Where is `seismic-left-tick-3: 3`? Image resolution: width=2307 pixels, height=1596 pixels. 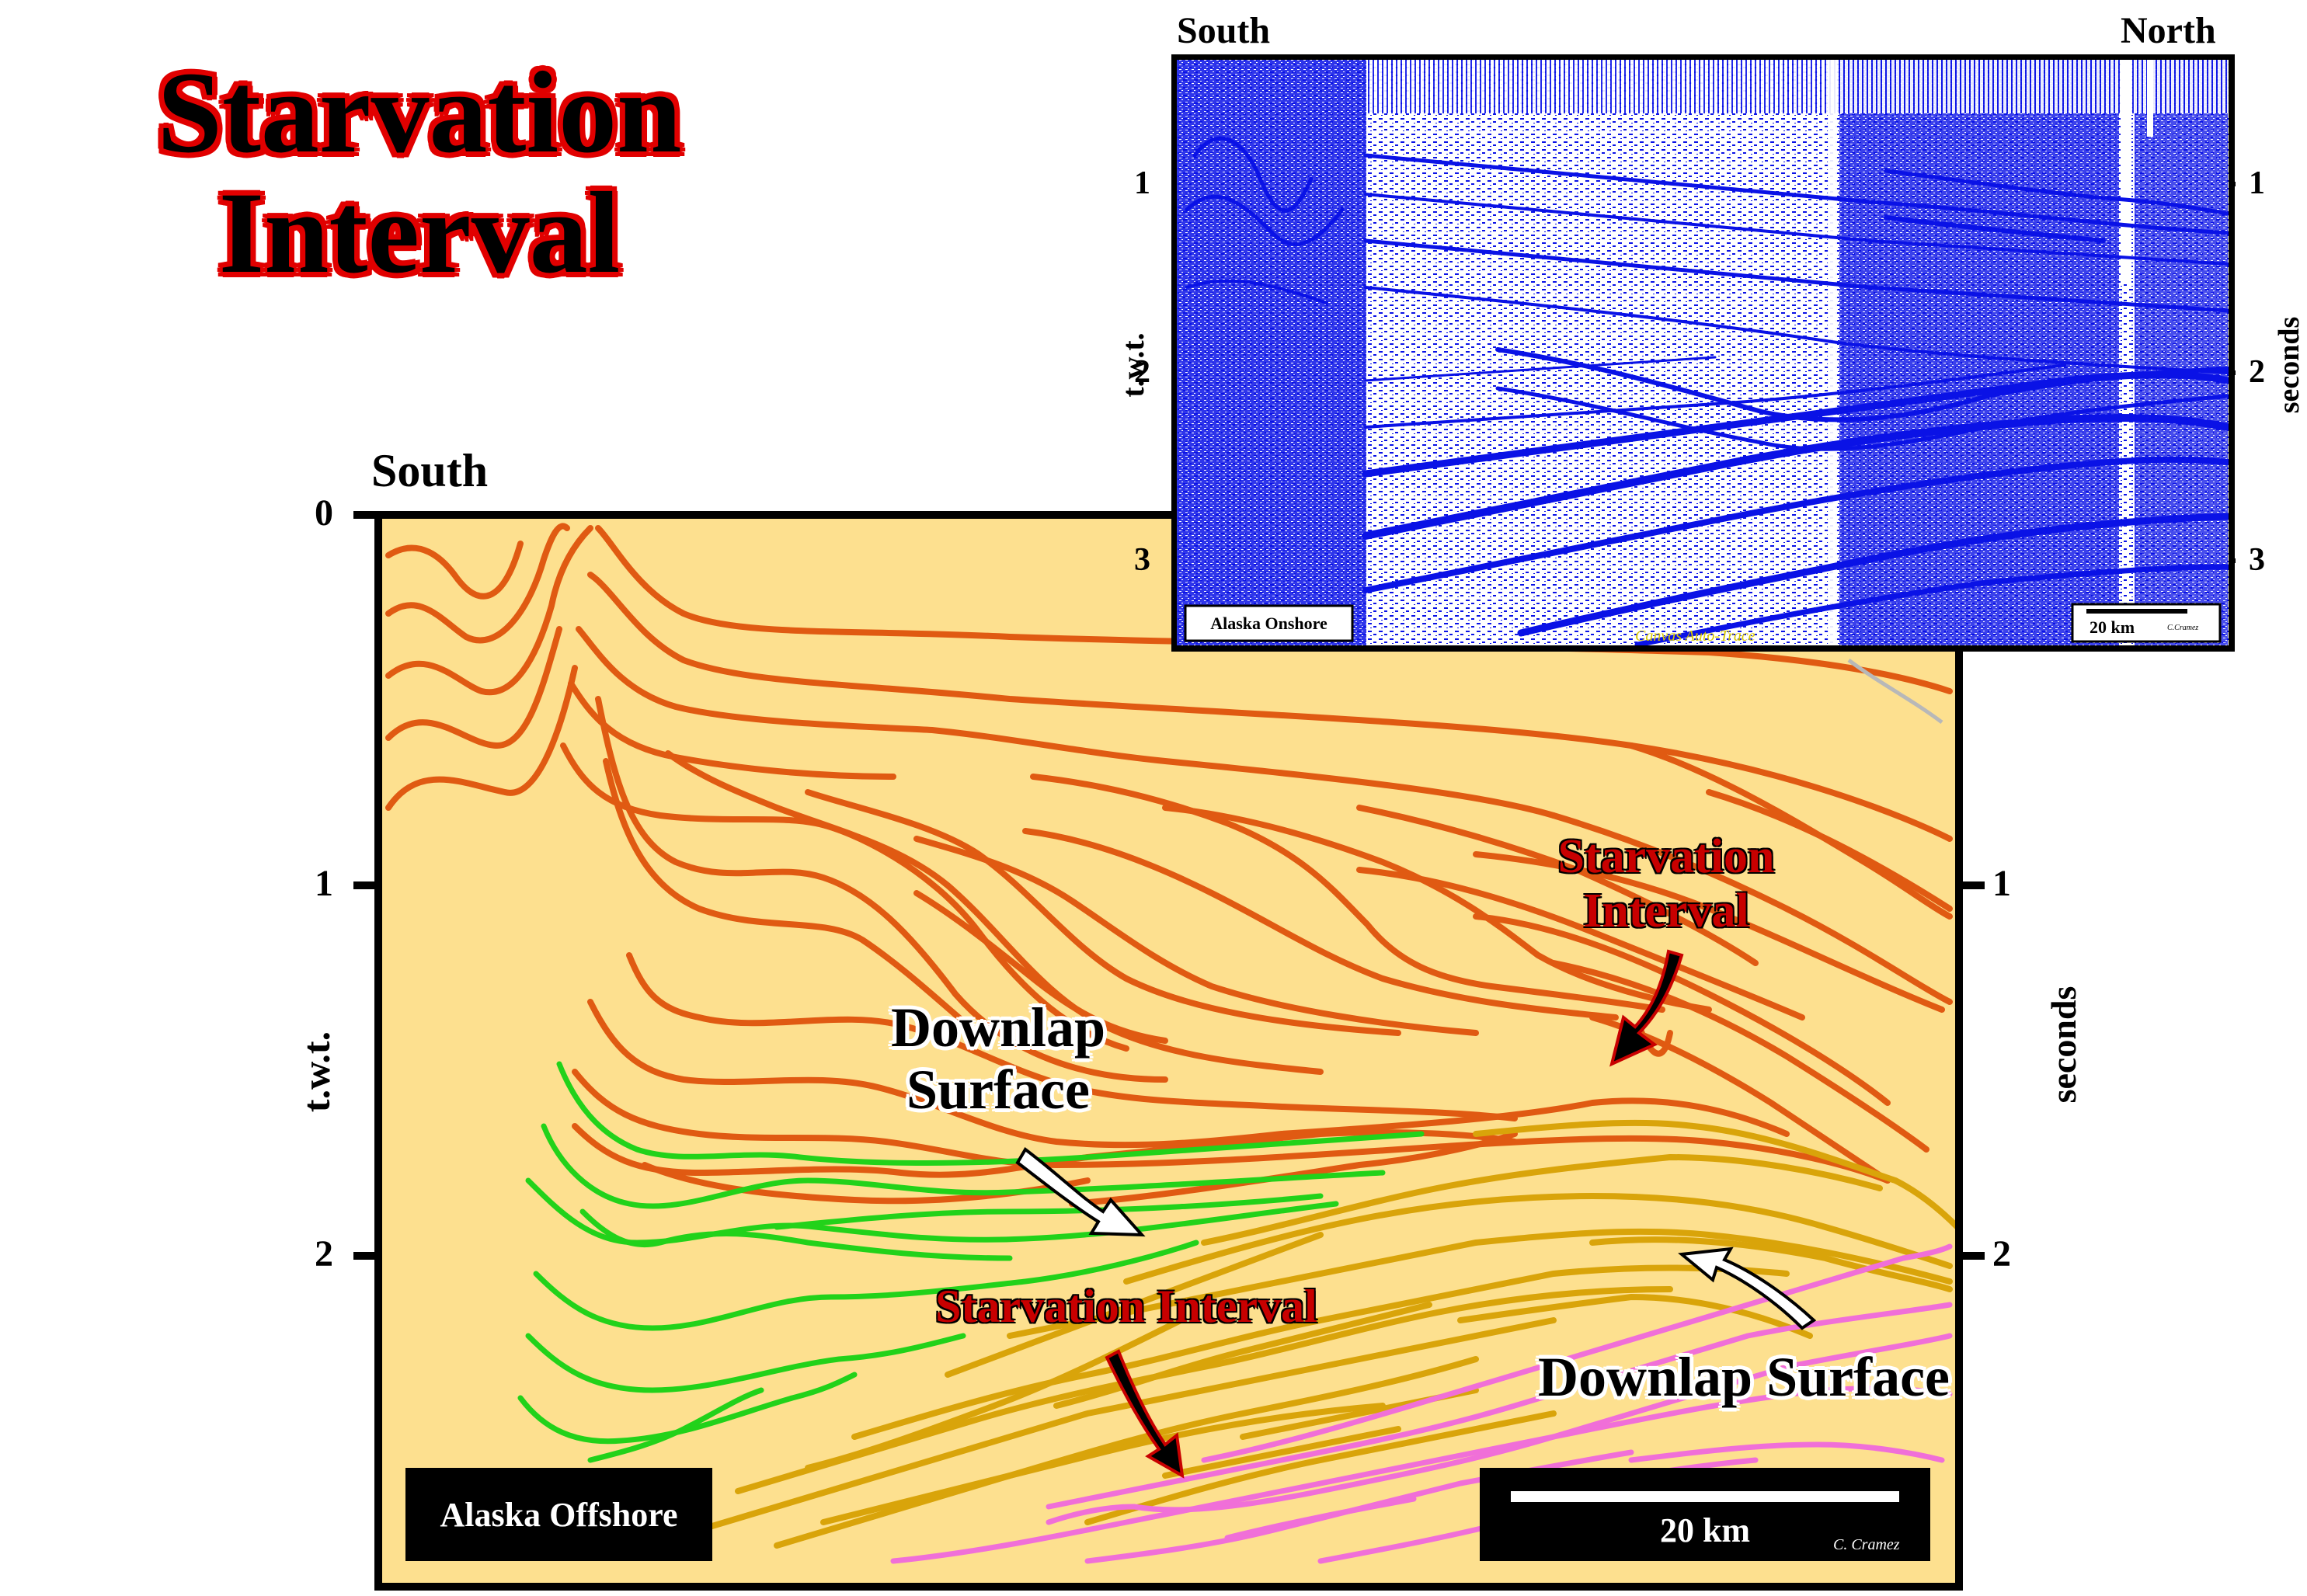 seismic-left-tick-3: 3 is located at coordinates (1142, 560).